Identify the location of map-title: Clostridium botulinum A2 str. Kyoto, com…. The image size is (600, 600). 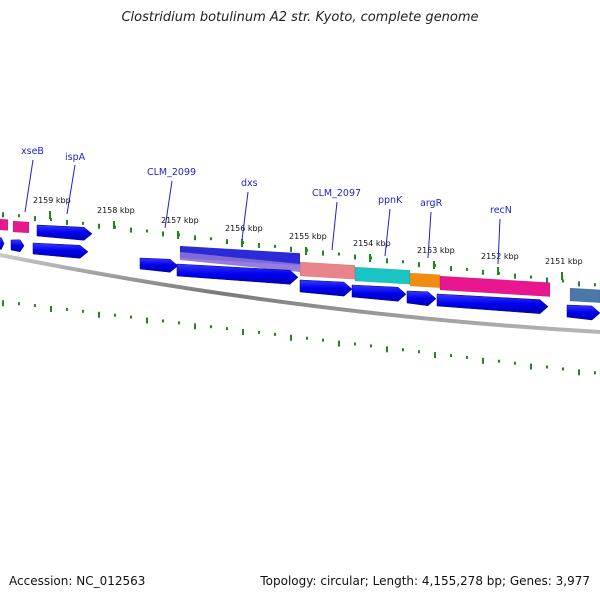
(300, 17).